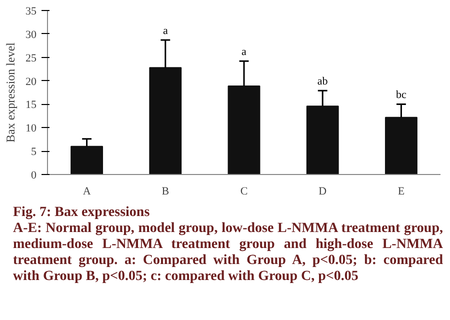  I want to click on y-tick-label: 0, so click(34, 176).